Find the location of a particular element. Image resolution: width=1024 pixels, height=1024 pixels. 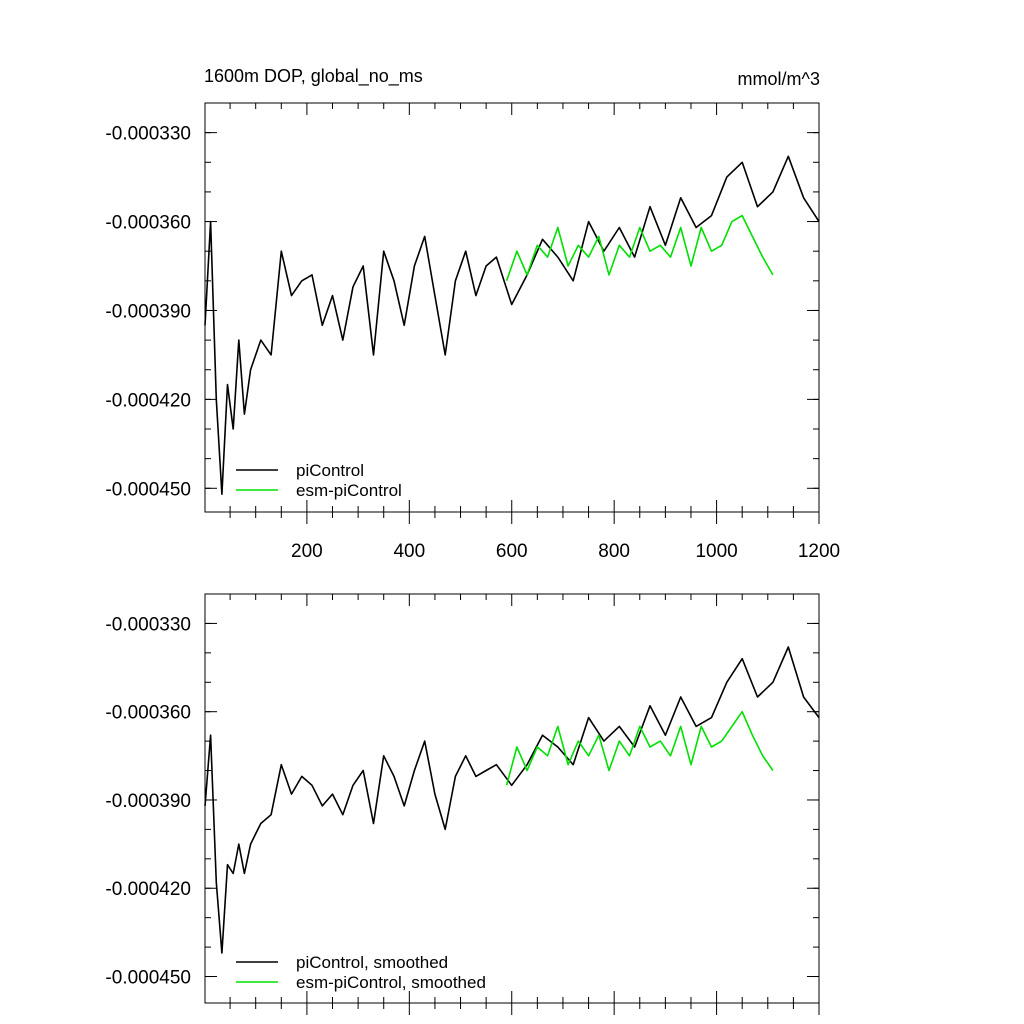

x-tick-label: 1000 is located at coordinates (716, 551).